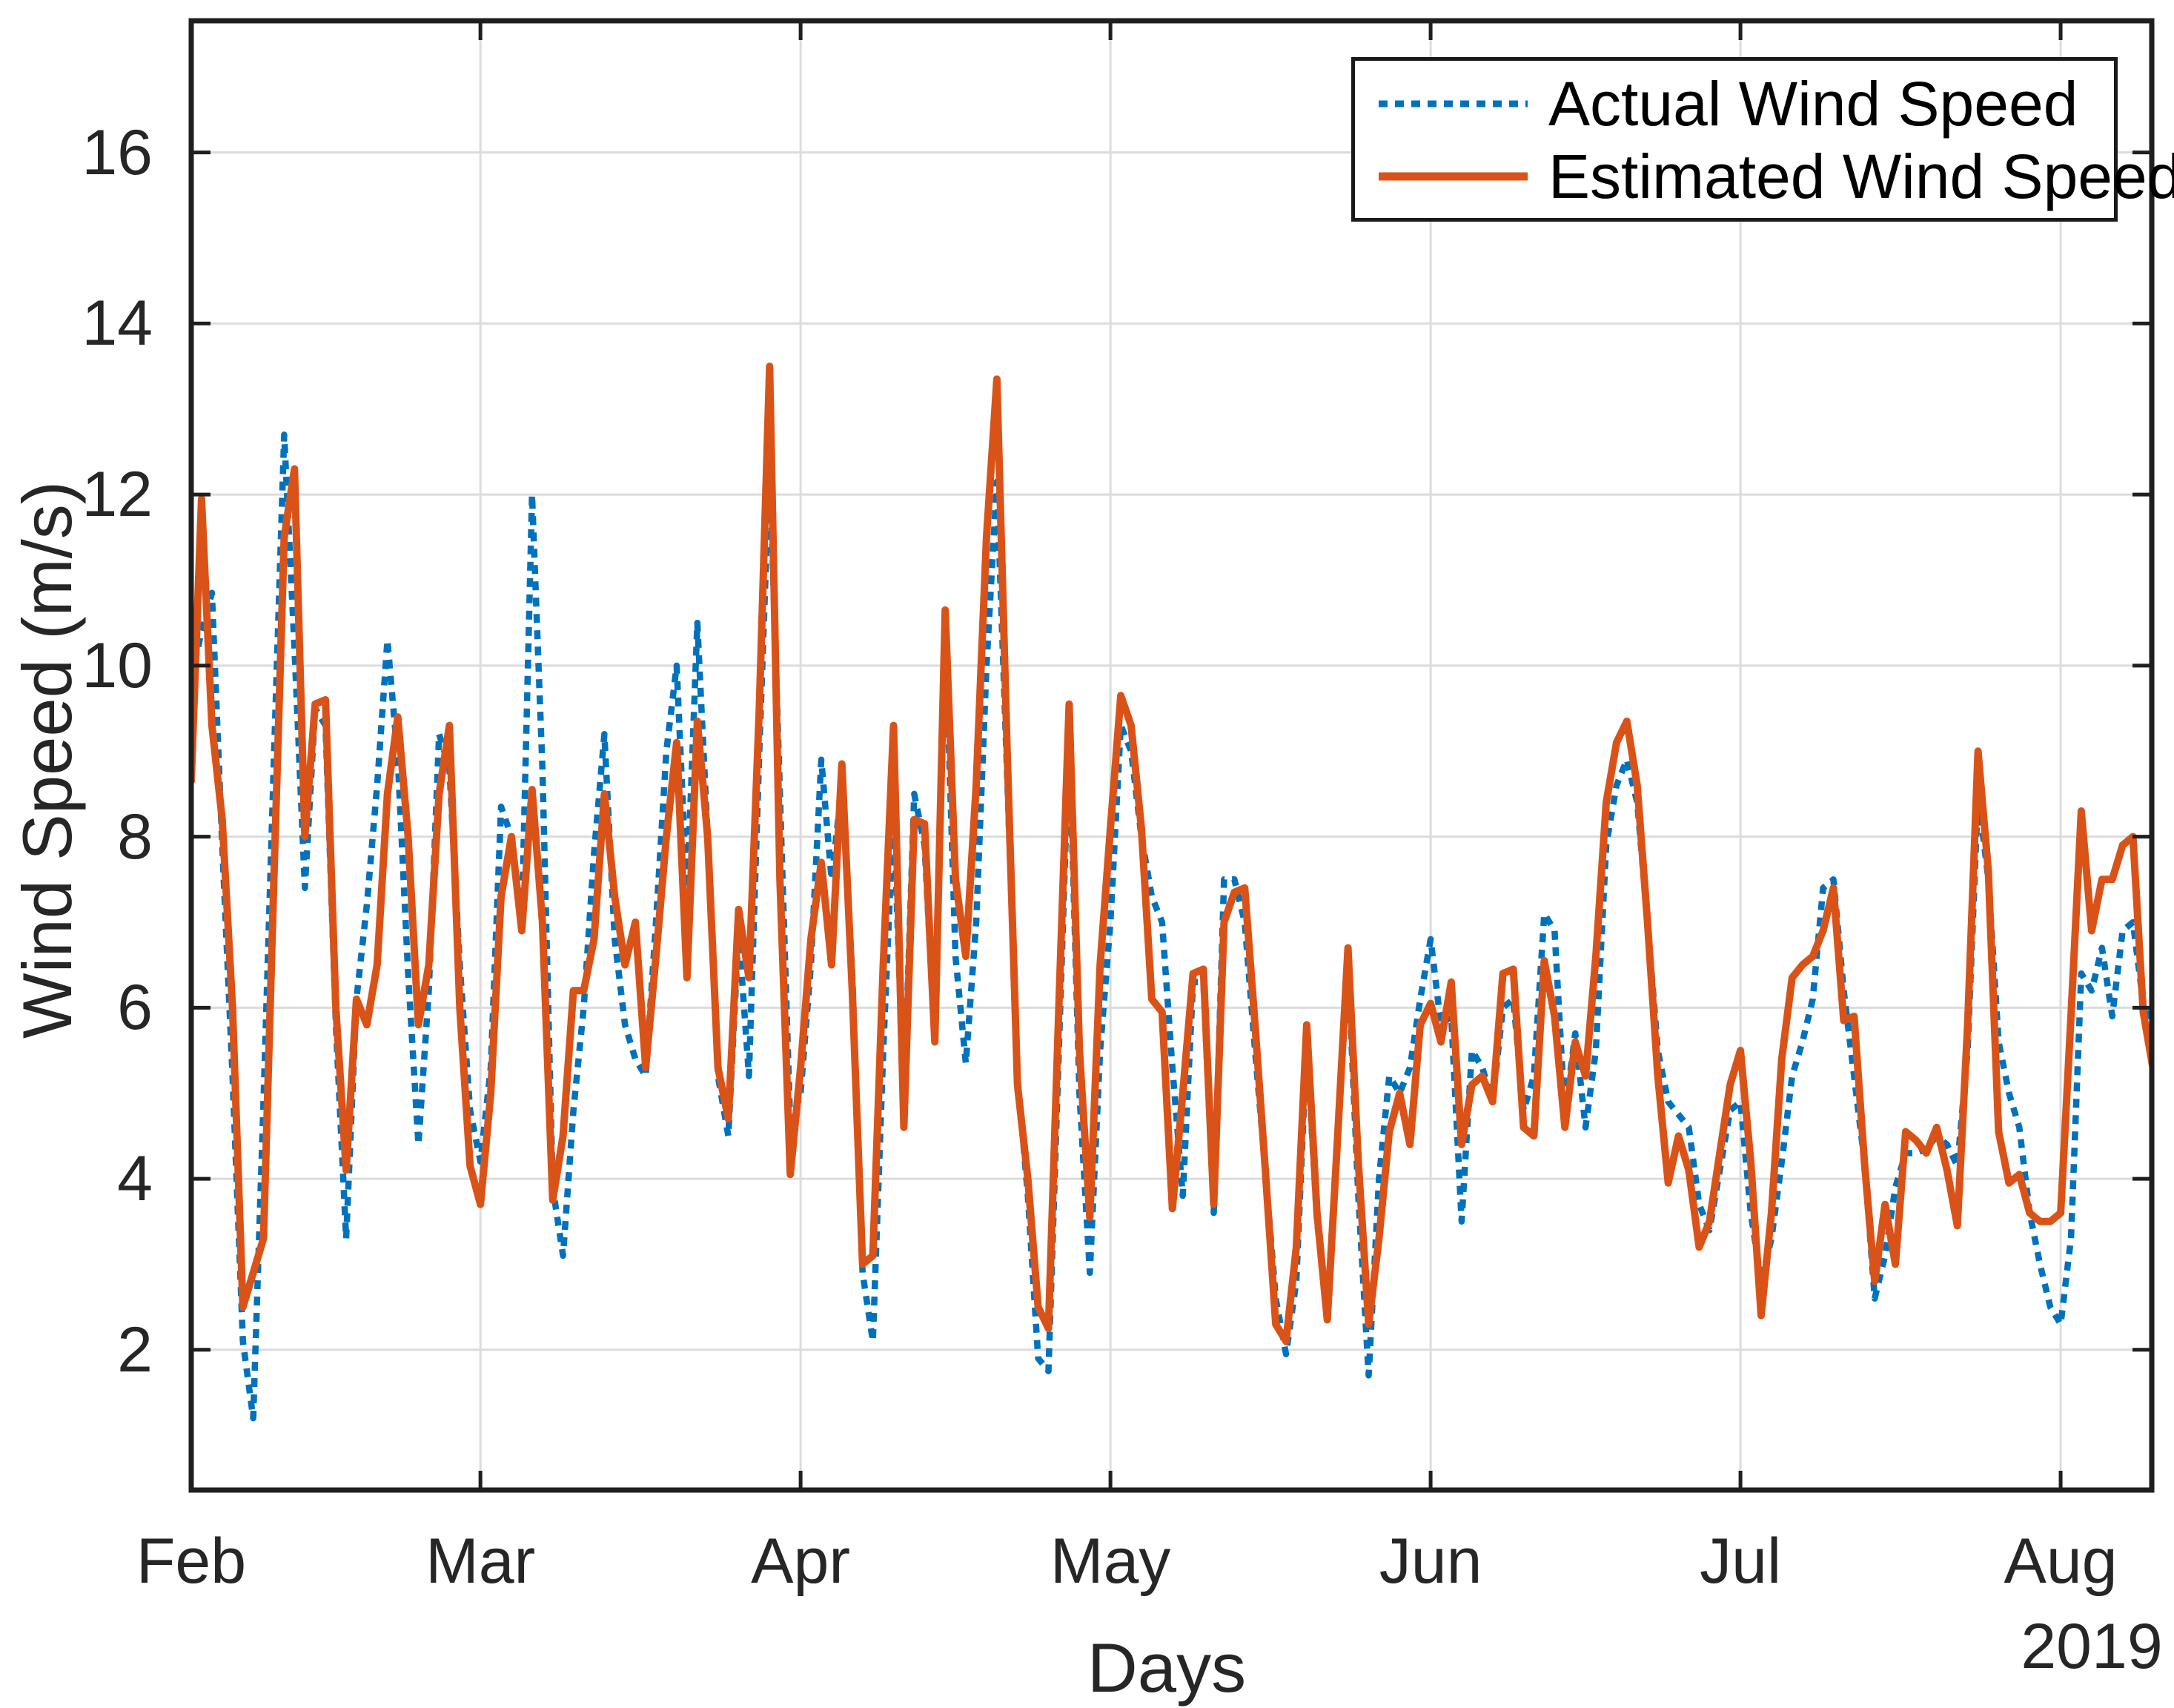  Describe the element at coordinates (1110, 1561) in the screenshot. I see `x-tick-label: May` at that location.